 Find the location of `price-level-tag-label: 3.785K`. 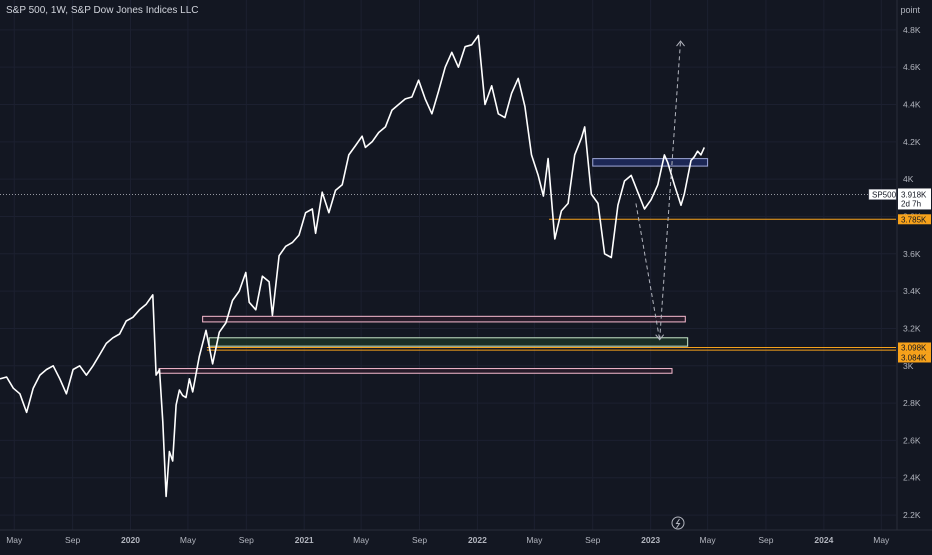

price-level-tag-label: 3.785K is located at coordinates (914, 219).